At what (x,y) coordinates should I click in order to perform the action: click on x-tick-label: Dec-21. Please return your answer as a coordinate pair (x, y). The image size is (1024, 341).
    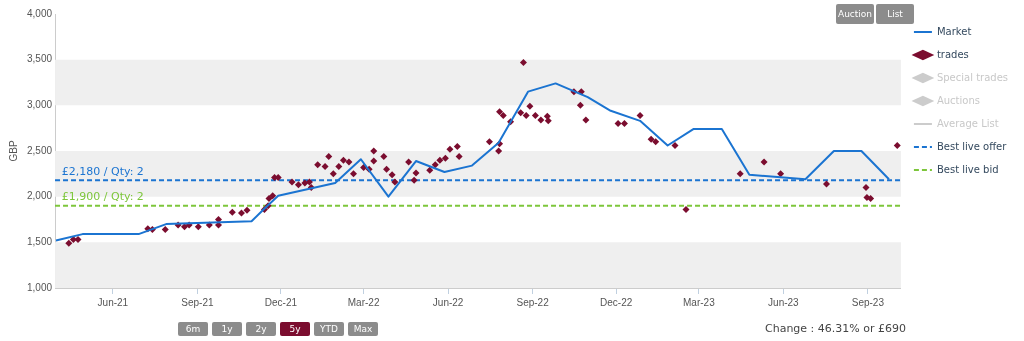
    Looking at the image, I should click on (281, 302).